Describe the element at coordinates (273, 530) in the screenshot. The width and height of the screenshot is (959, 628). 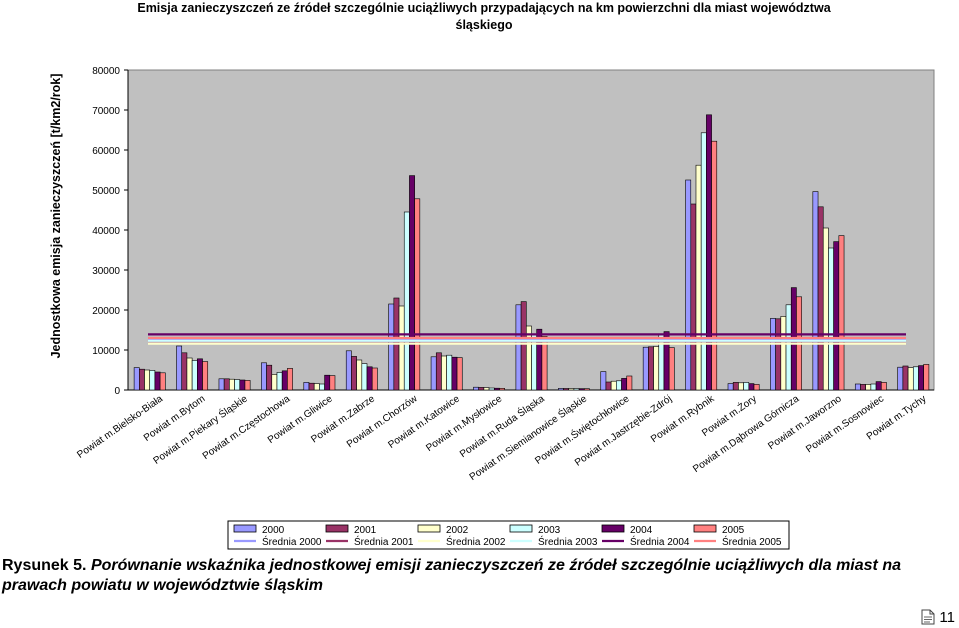
I see `legend-label: 2000` at that location.